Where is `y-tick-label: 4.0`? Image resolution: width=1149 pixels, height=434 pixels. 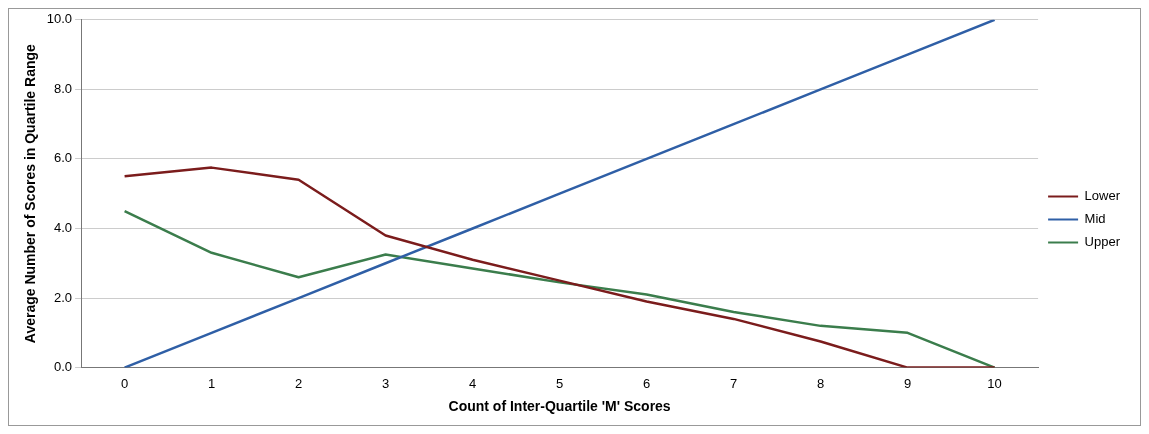 y-tick-label: 4.0 is located at coordinates (63, 228).